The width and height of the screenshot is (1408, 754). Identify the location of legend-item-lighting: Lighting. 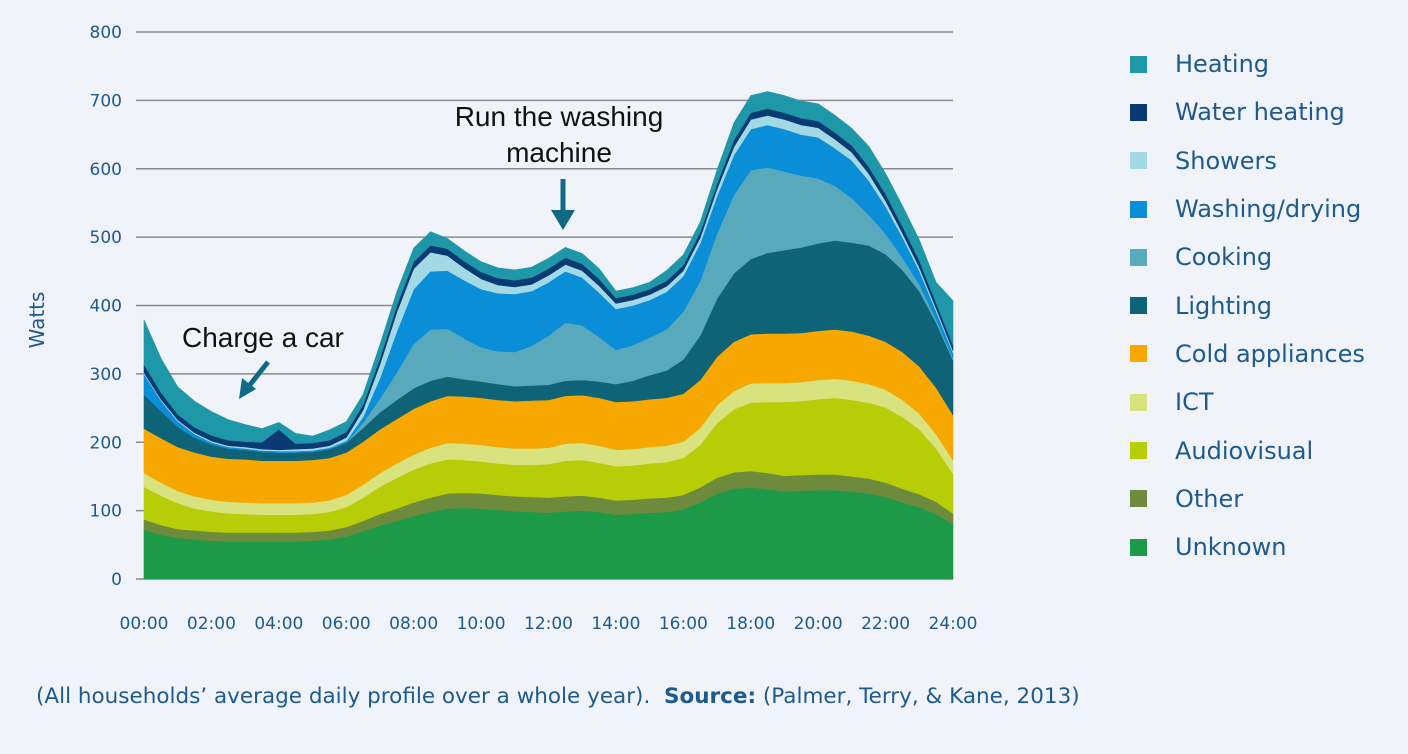
(1247, 305).